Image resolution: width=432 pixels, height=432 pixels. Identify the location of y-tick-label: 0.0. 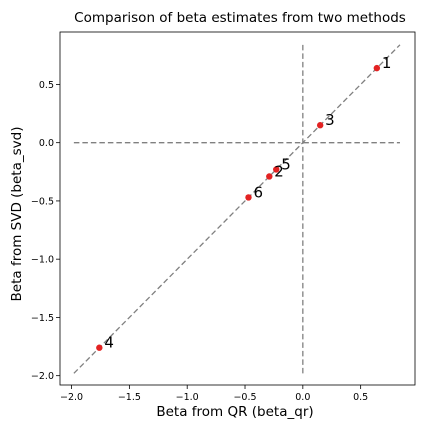
(46, 143).